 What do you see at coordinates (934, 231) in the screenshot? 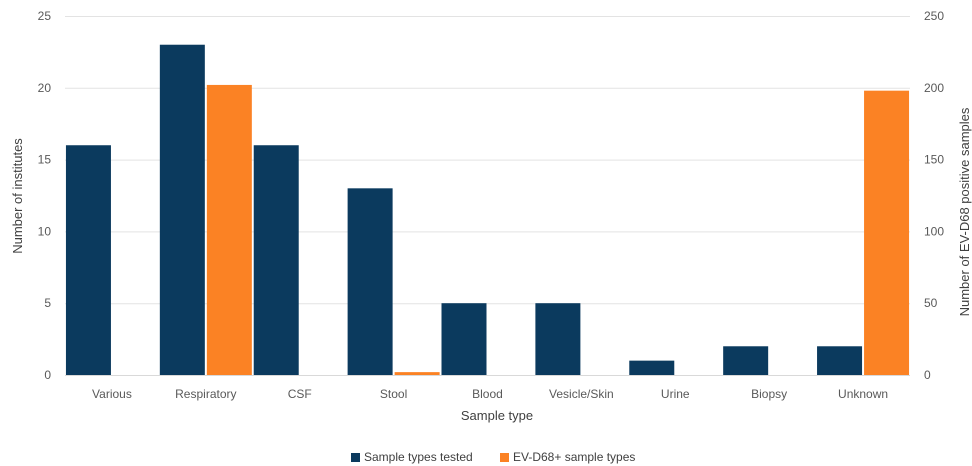
I see `y2-tick-label: 100` at bounding box center [934, 231].